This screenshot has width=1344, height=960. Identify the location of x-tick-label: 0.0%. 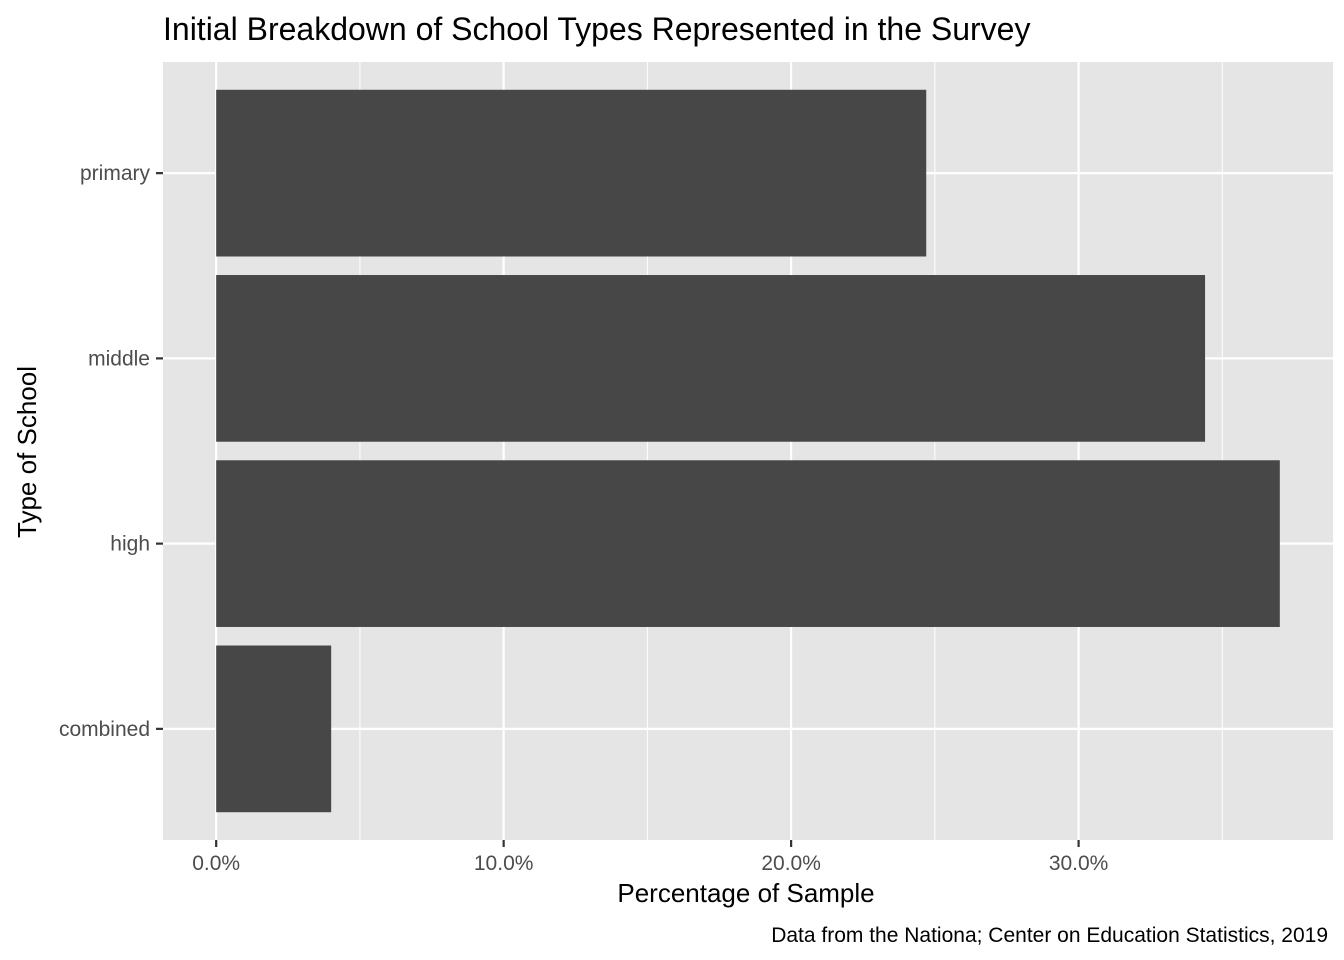
(216, 863).